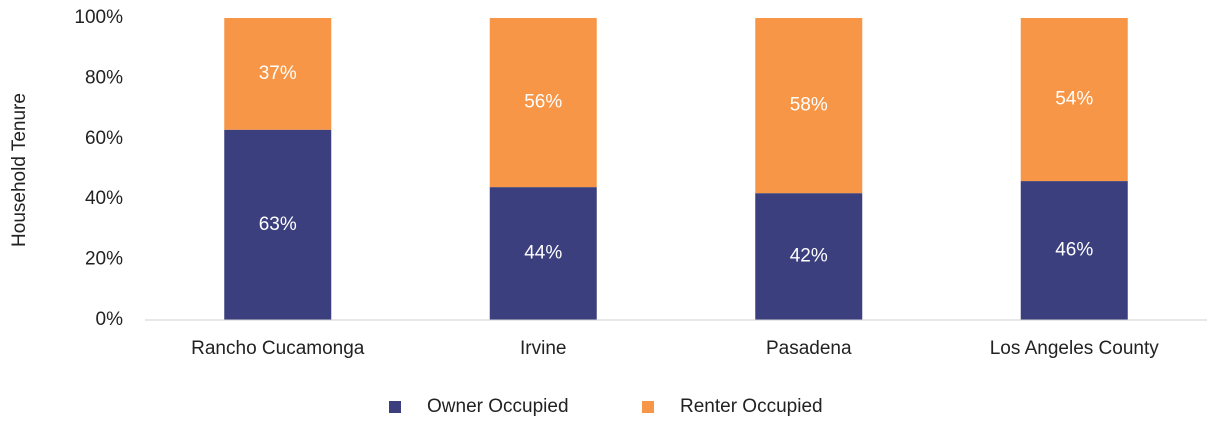  Describe the element at coordinates (1075, 348) in the screenshot. I see `x-tick-label: Los Angeles County` at that location.